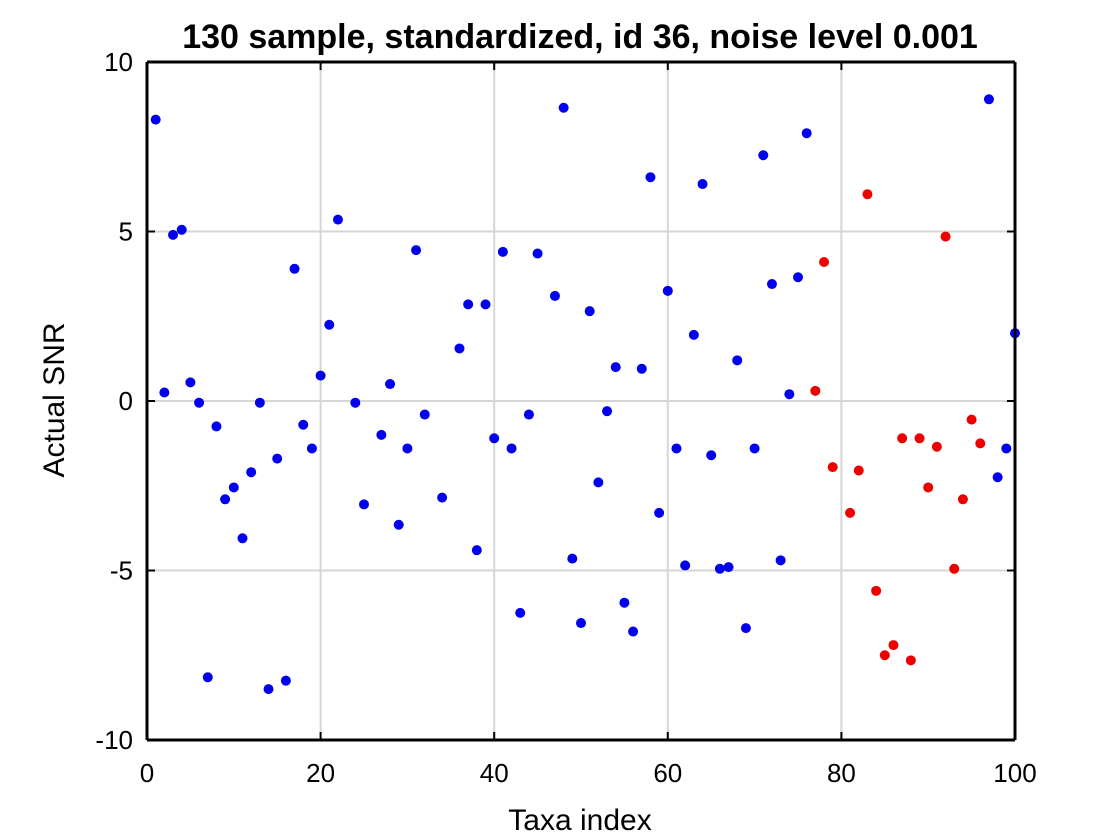 This screenshot has height=840, width=1120. What do you see at coordinates (841, 773) in the screenshot?
I see `x-tick-label: 80` at bounding box center [841, 773].